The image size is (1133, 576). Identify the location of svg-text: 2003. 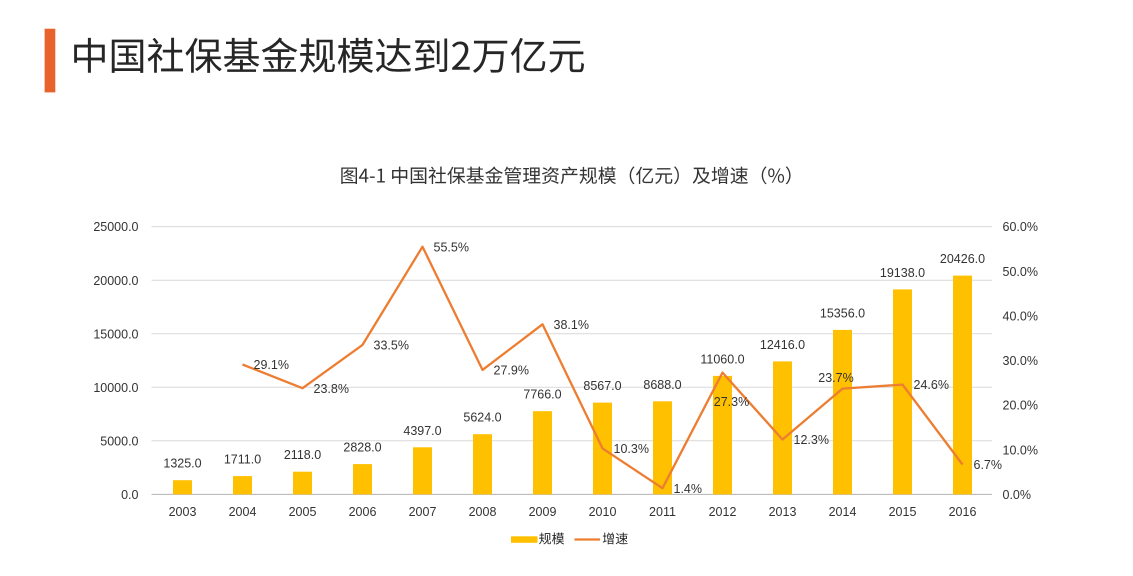
(183, 512).